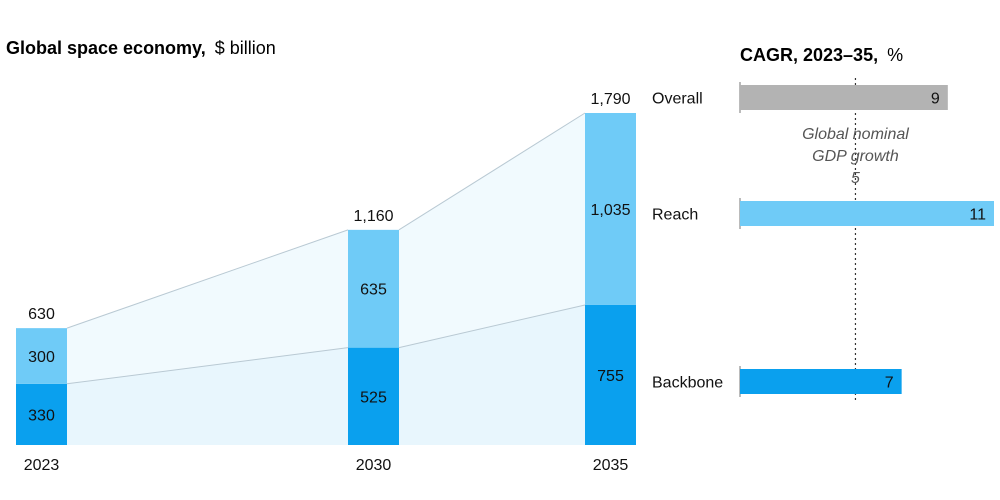 Image resolution: width=1000 pixels, height=500 pixels. I want to click on cagr-category-label: Overall, so click(677, 99).